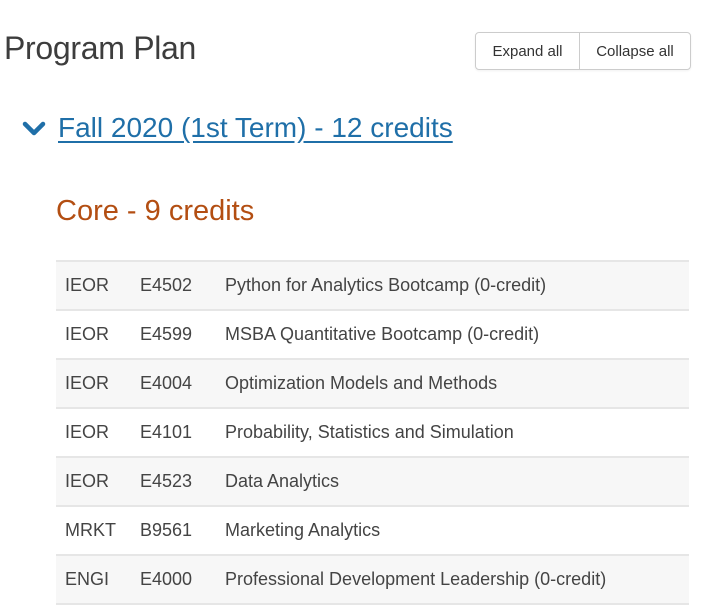 This screenshot has width=720, height=605. What do you see at coordinates (166, 530) in the screenshot?
I see `course-number: B9561` at bounding box center [166, 530].